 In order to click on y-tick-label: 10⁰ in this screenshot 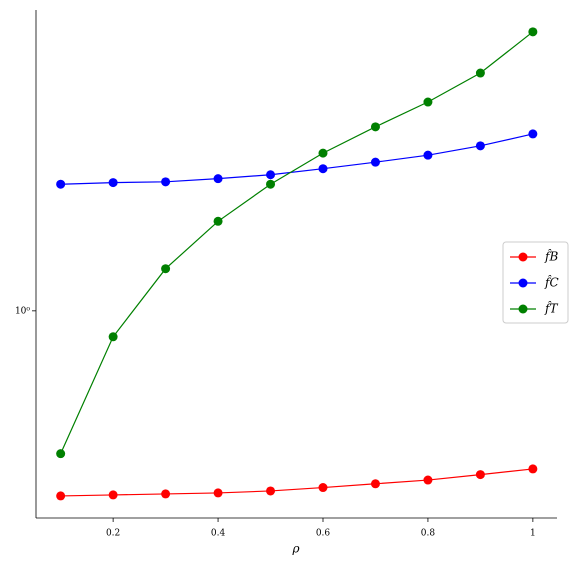, I will do `click(22, 311)`.